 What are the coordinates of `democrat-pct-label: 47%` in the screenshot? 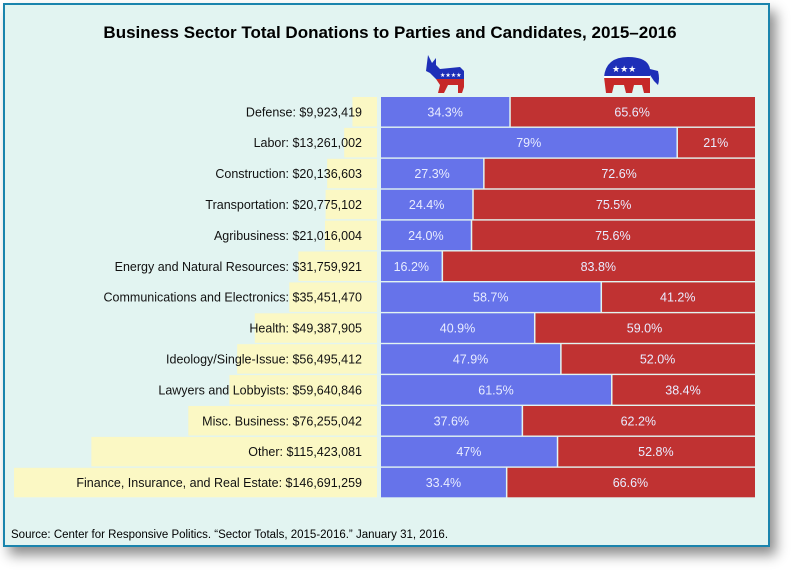 It's located at (468, 452).